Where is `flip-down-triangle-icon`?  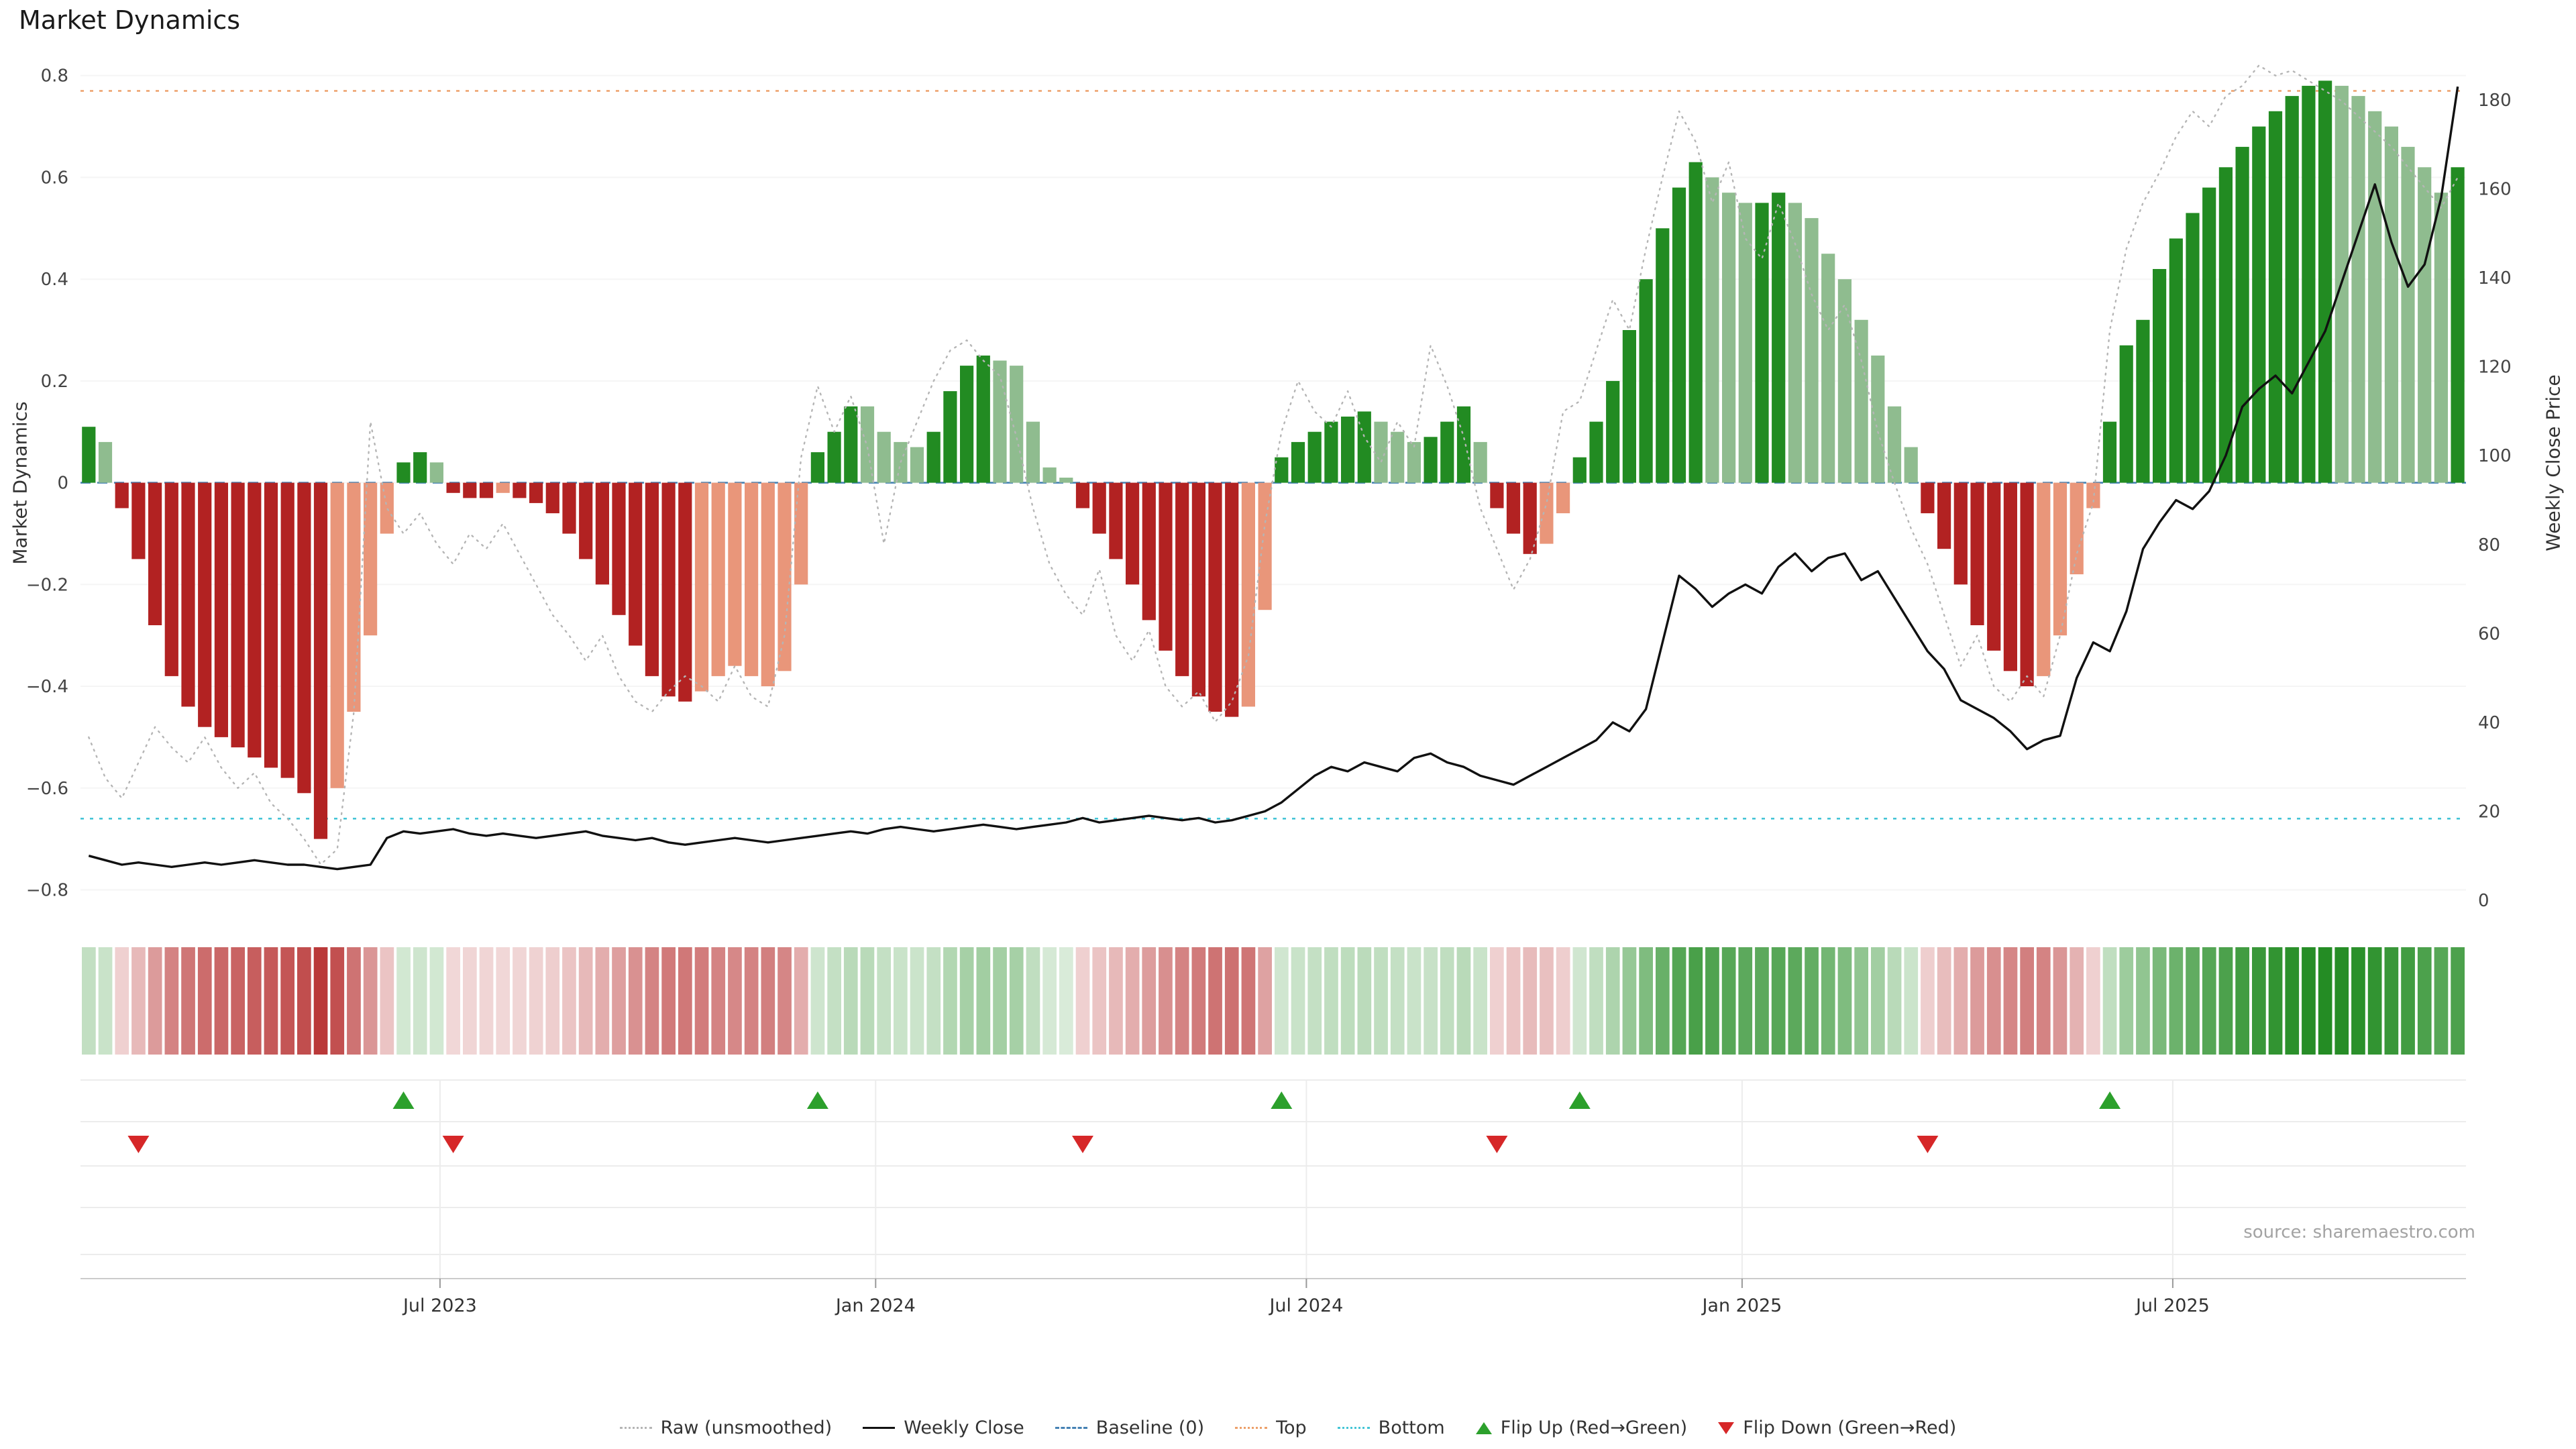
flip-down-triangle-icon is located at coordinates (1928, 1144).